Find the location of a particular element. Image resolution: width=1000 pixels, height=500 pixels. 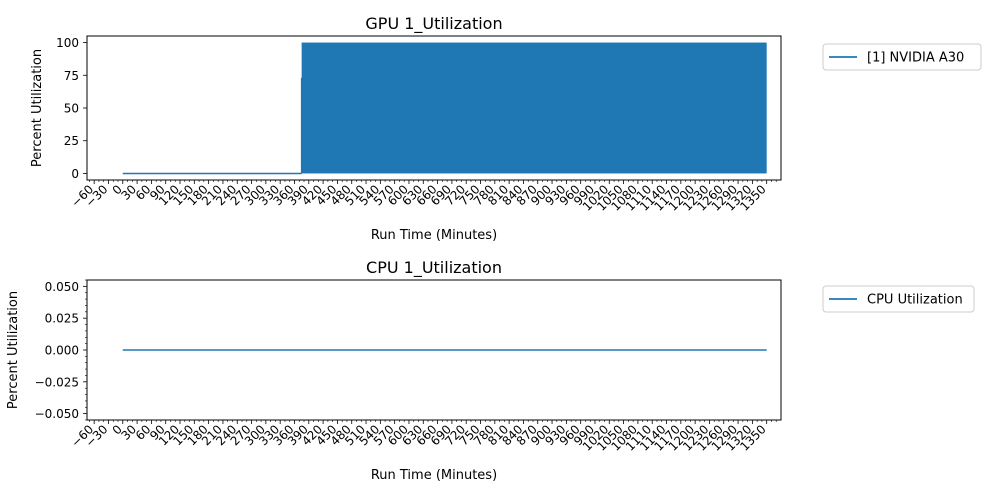

chart-title: GPU 1_Utilization is located at coordinates (433, 24).